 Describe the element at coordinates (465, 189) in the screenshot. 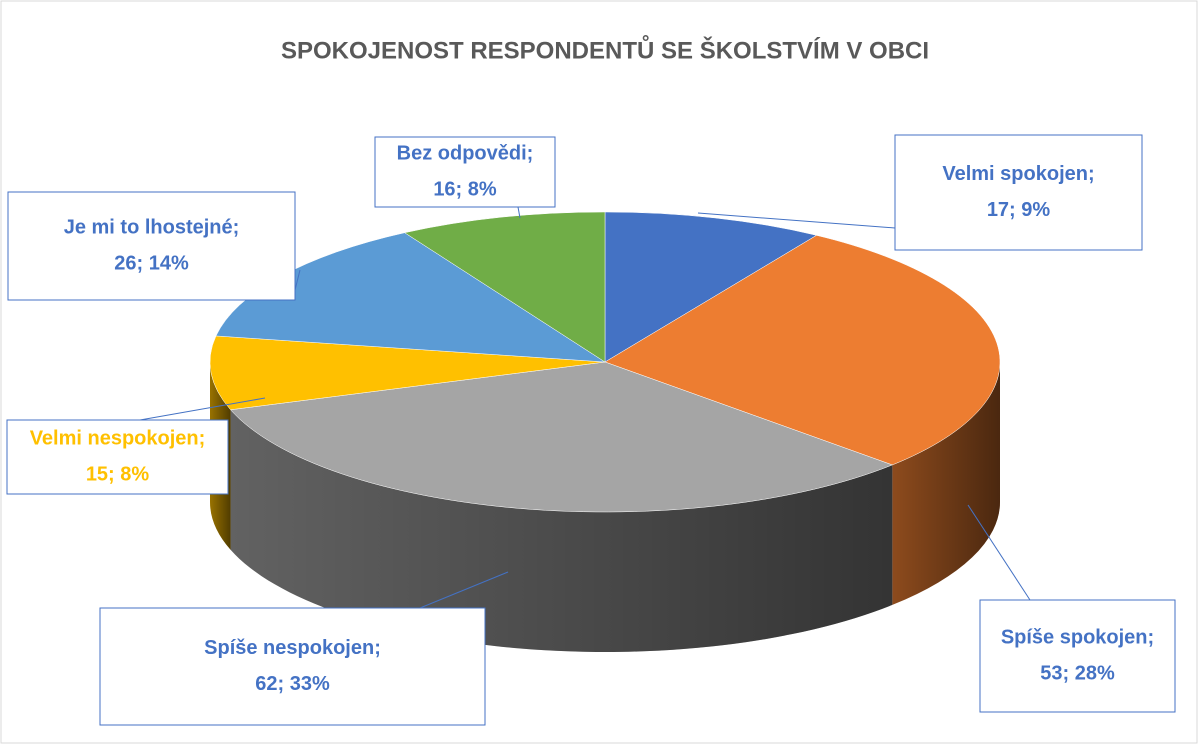

I see `data-label: 16; 8%` at that location.